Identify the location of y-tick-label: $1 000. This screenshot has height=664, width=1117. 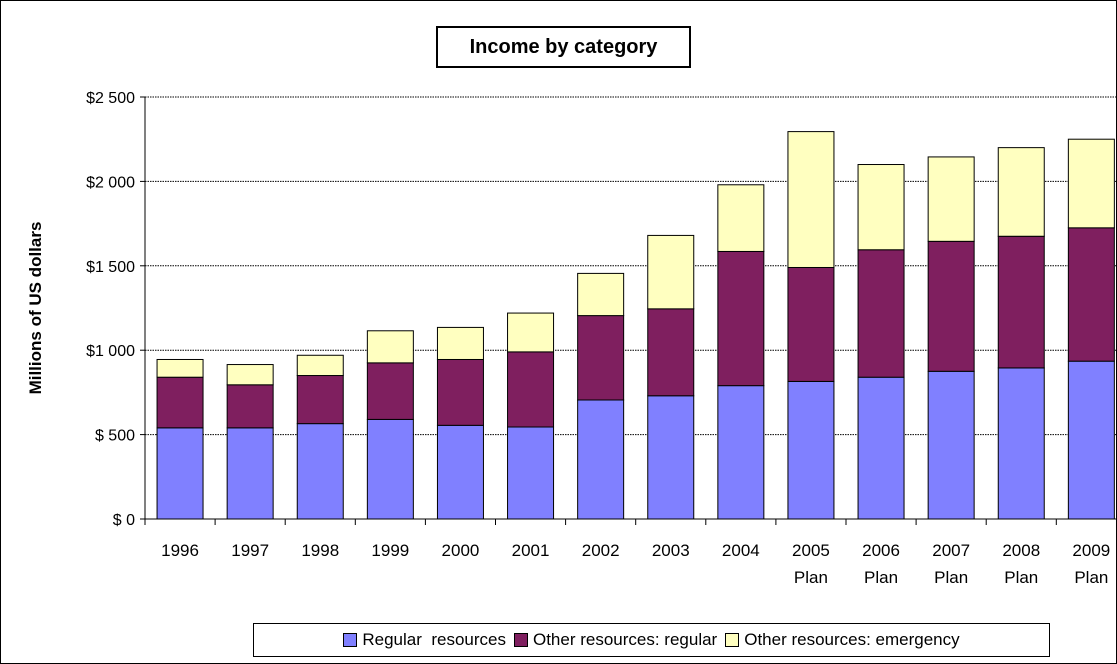
(110, 351).